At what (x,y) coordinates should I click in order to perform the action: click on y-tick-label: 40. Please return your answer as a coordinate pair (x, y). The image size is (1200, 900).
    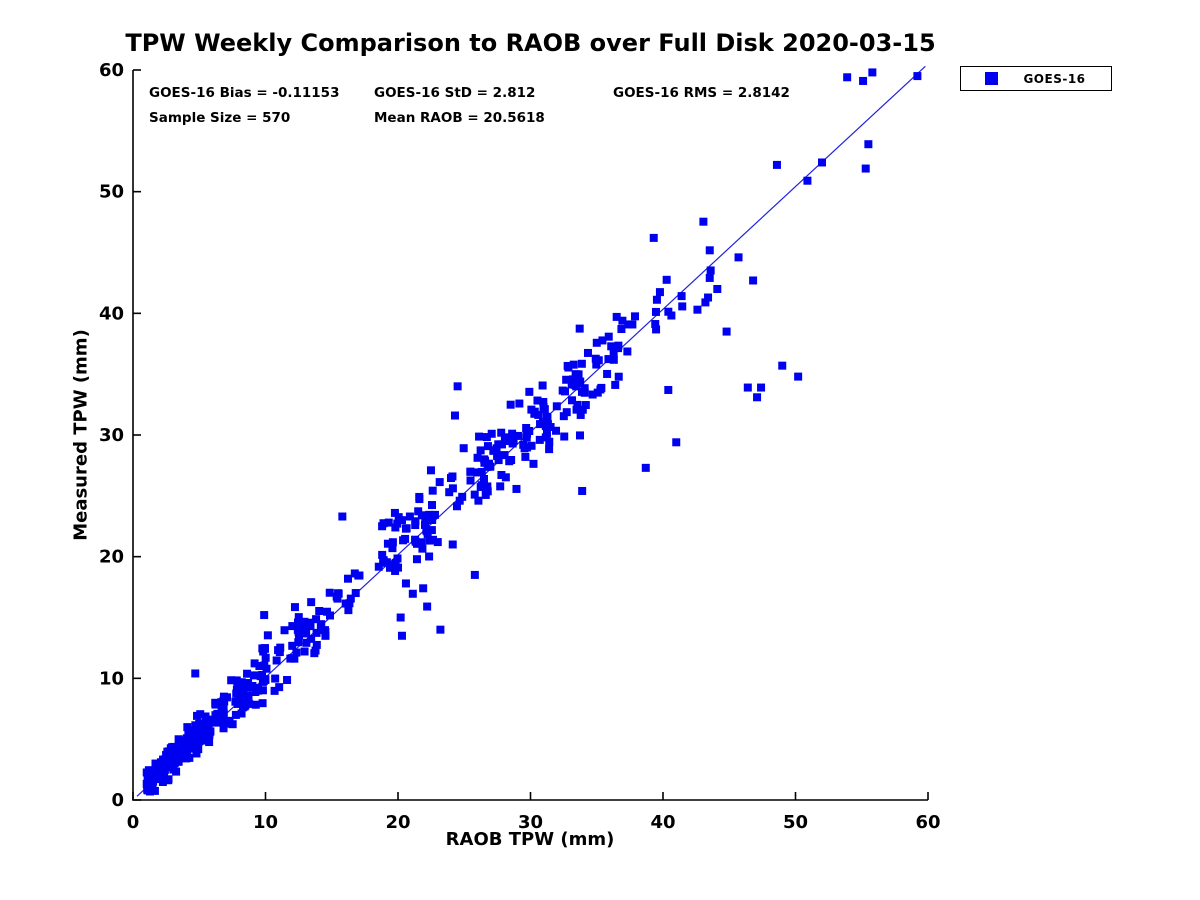
    Looking at the image, I should click on (111, 313).